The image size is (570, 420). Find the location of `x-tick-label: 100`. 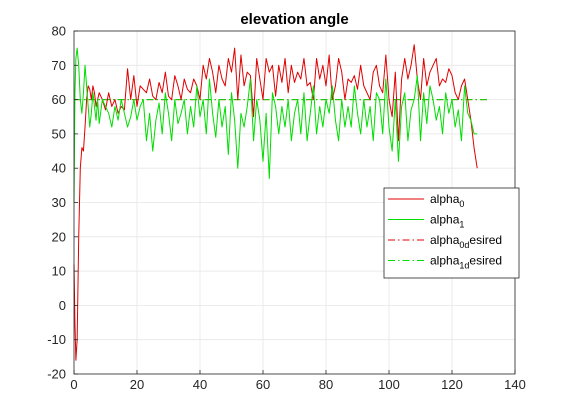

x-tick-label: 100 is located at coordinates (389, 384).